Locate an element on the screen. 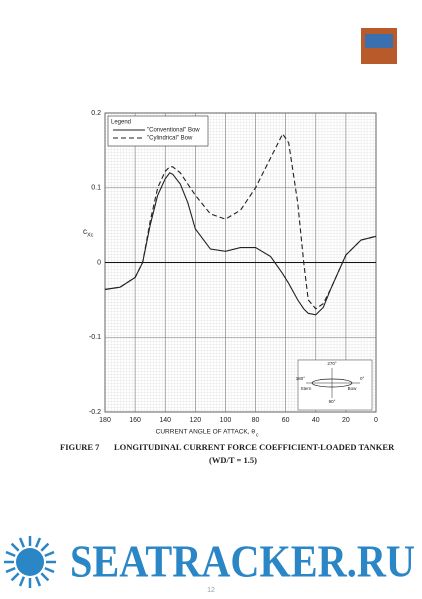 This screenshot has height=599, width=422. legend-box is located at coordinates (158, 131).